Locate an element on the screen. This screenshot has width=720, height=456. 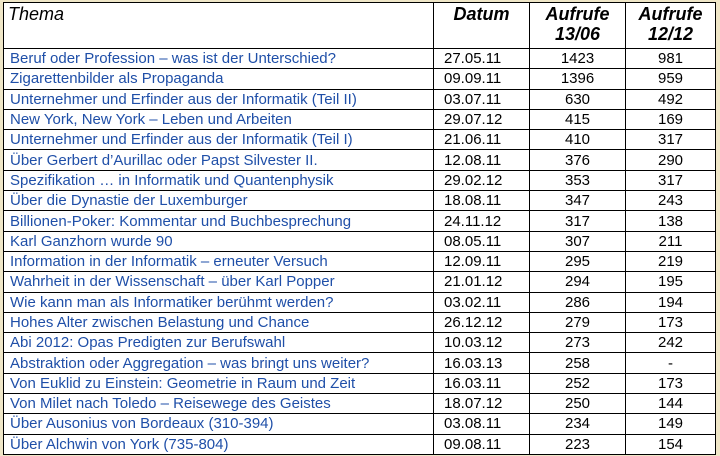
article-date: 12.08.11 is located at coordinates (481, 160).